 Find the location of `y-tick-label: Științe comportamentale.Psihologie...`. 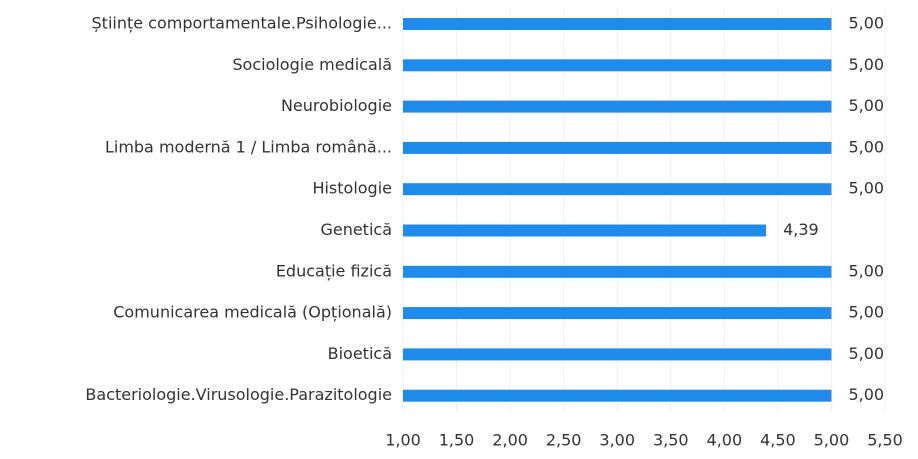

y-tick-label: Științe comportamentale.Psihologie... is located at coordinates (242, 23).